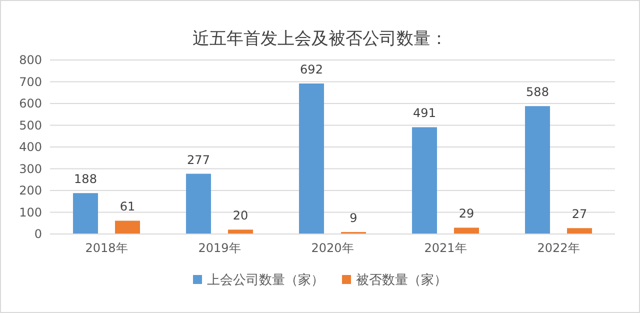 The image size is (640, 313). What do you see at coordinates (265, 280) in the screenshot?
I see `legend-label: 上会公司数量（家）` at bounding box center [265, 280].